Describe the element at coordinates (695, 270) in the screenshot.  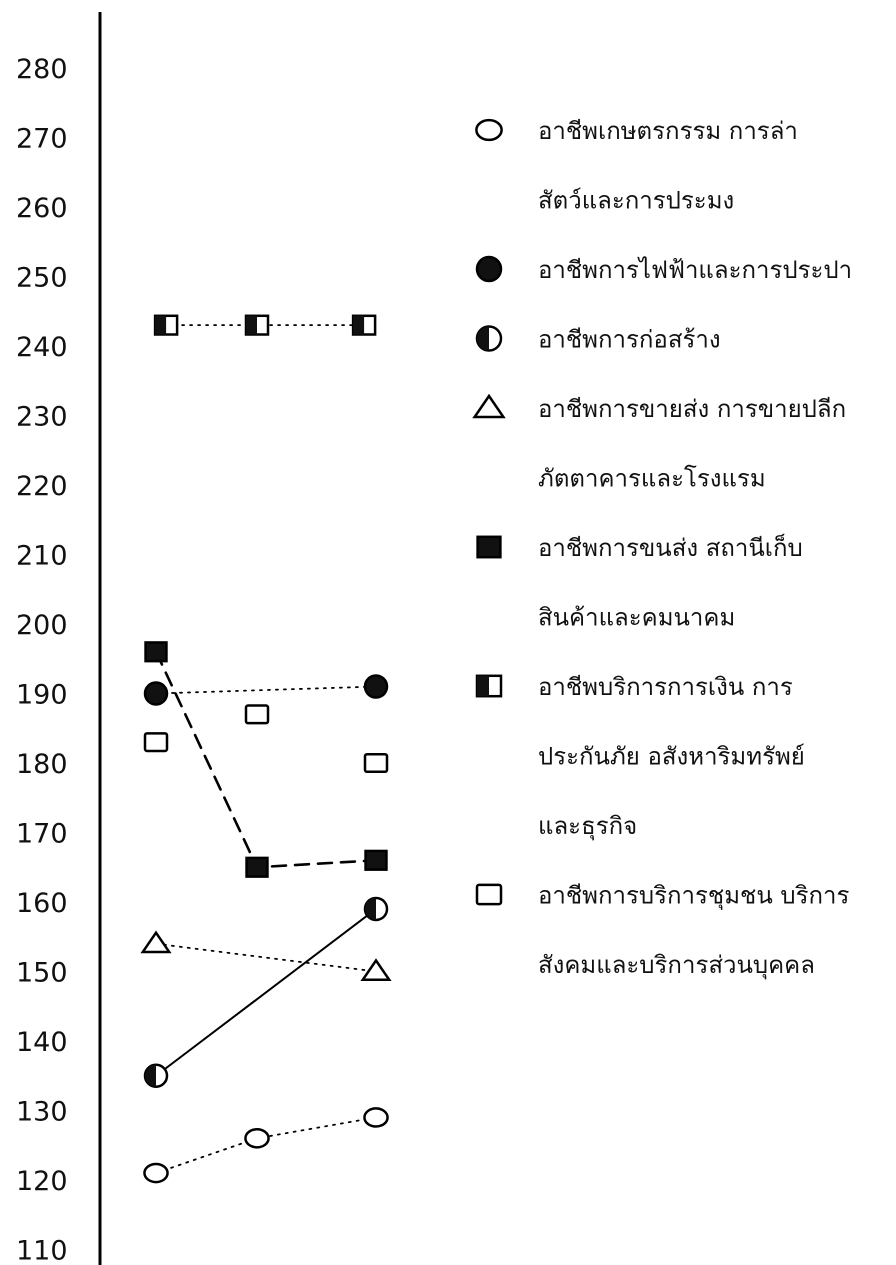
I see `legend-label-utilities: อาชีพการไฟฟ้าและการประปา` at that location.